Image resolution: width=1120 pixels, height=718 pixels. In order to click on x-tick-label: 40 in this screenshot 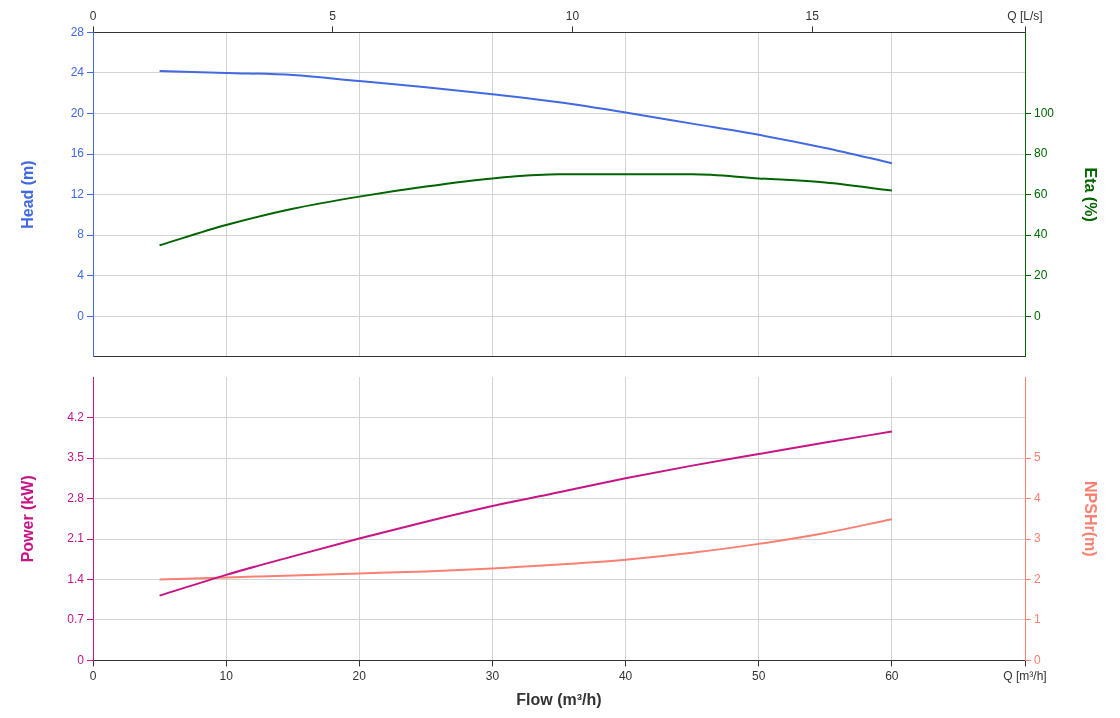, I will do `click(625, 675)`.